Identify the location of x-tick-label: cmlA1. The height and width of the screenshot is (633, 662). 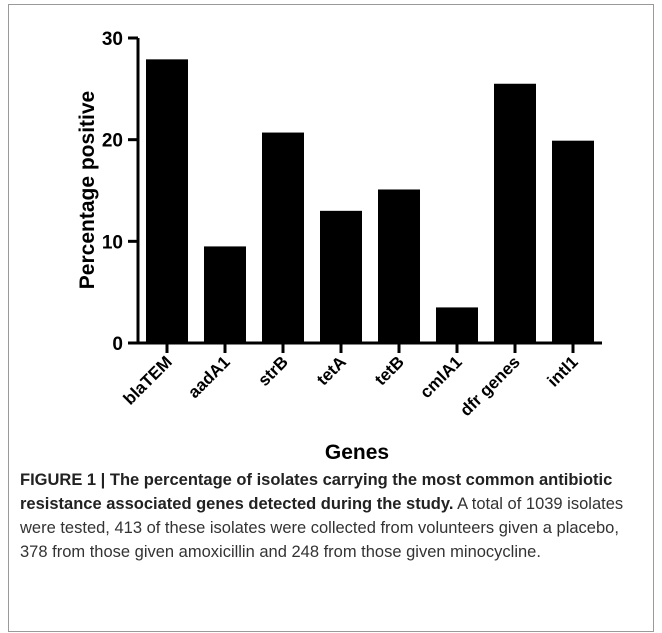
(441, 377).